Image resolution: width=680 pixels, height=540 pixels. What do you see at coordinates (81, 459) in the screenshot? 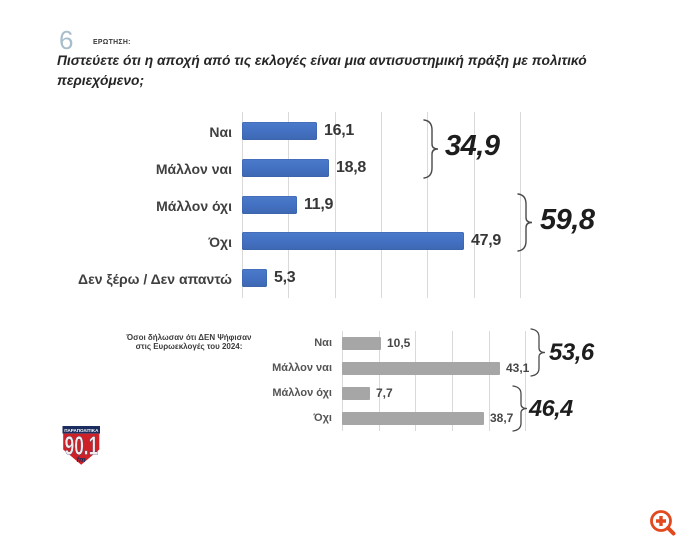
I see `svg-text: fm` at bounding box center [81, 459].